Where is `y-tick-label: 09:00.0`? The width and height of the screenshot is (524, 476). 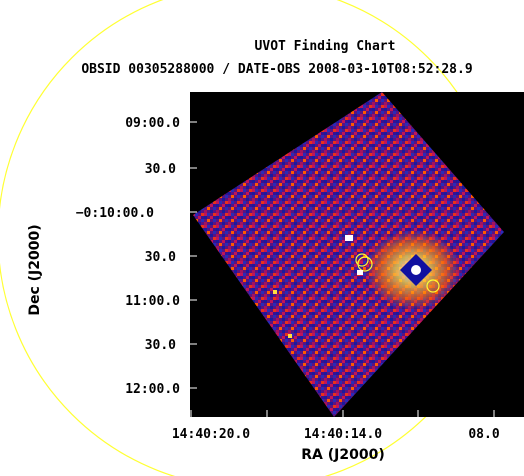 y-tick-label: 09:00.0 is located at coordinates (152, 123).